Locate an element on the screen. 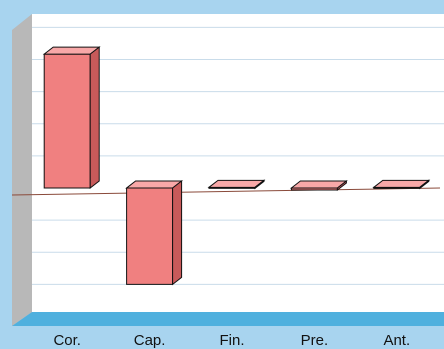 The height and width of the screenshot is (349, 444). x-tick-label: Fin. is located at coordinates (231, 340).